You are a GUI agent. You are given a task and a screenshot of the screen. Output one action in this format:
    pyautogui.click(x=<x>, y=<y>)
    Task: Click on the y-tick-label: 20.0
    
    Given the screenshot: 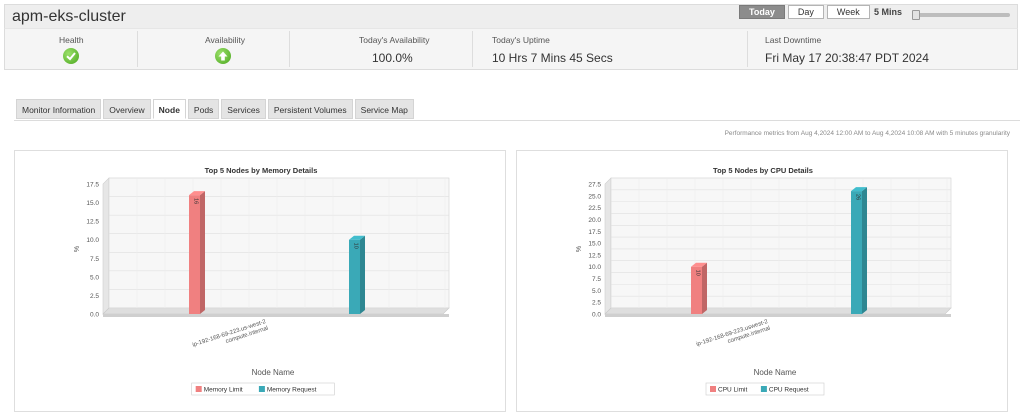 What is the action you would take?
    pyautogui.click(x=594, y=220)
    